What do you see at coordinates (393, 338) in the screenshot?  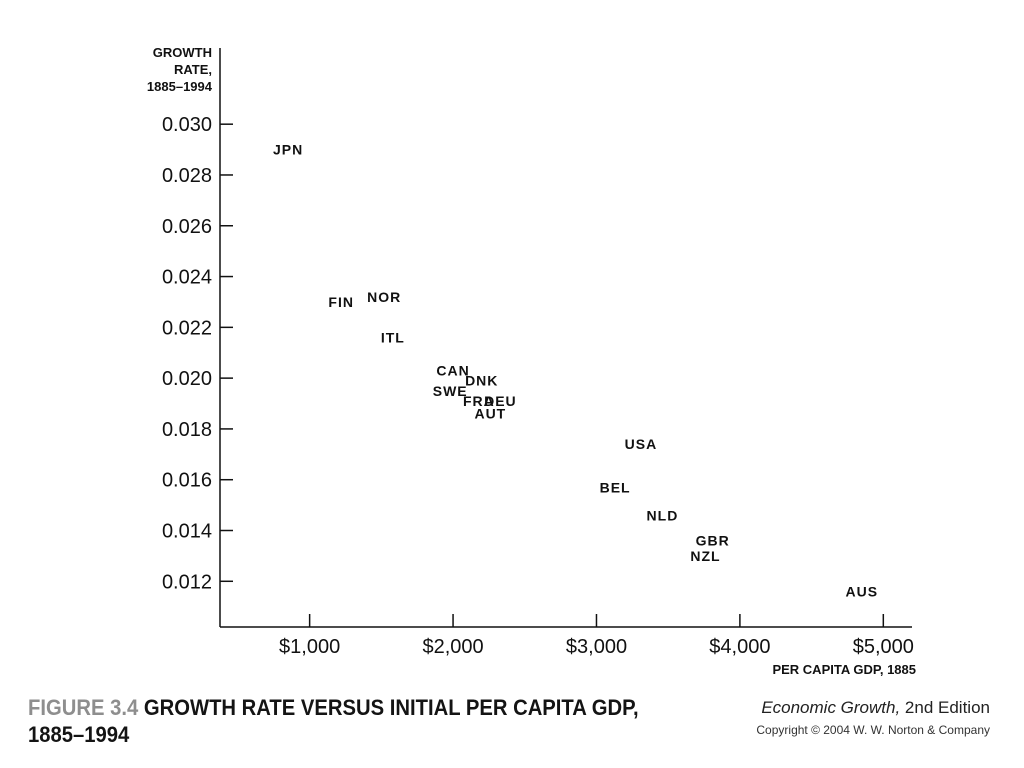 I see `data-point-itl: ITL` at bounding box center [393, 338].